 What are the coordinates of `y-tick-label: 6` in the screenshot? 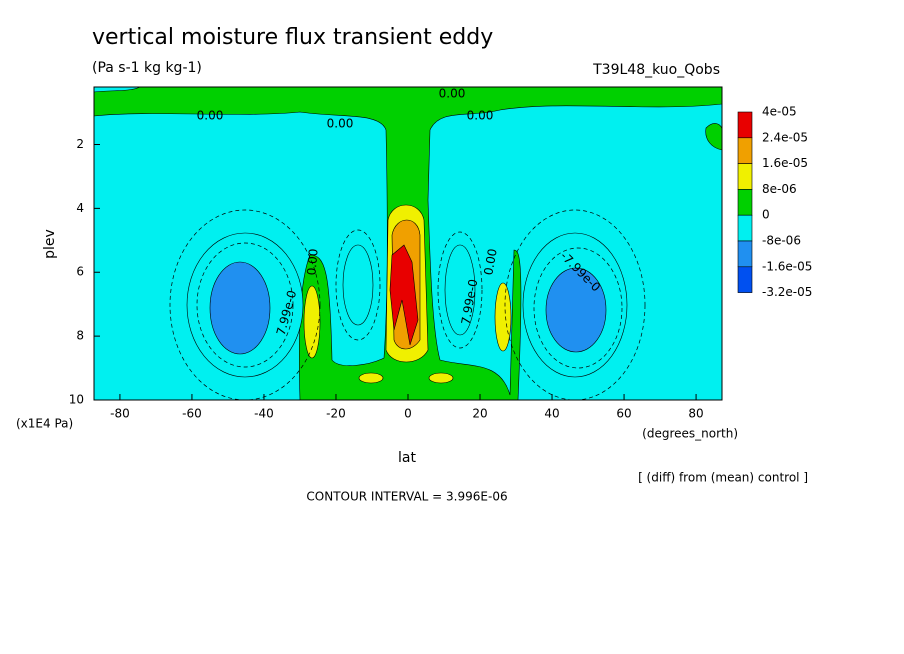 It's located at (80, 272).